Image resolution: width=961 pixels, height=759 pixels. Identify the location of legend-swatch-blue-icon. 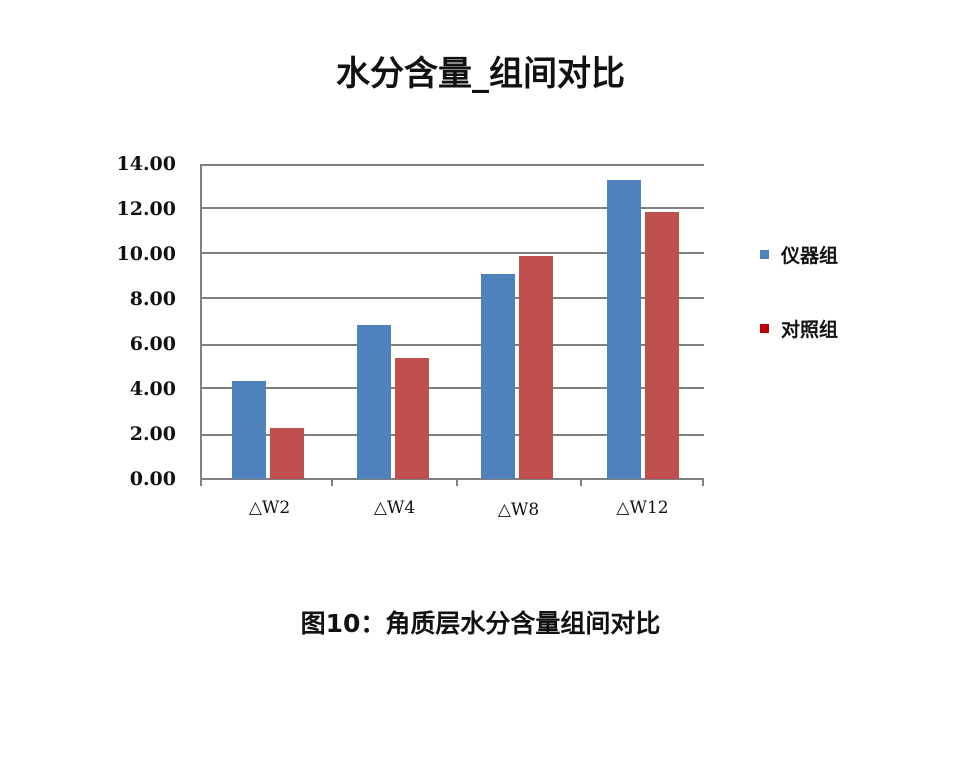
(764, 254).